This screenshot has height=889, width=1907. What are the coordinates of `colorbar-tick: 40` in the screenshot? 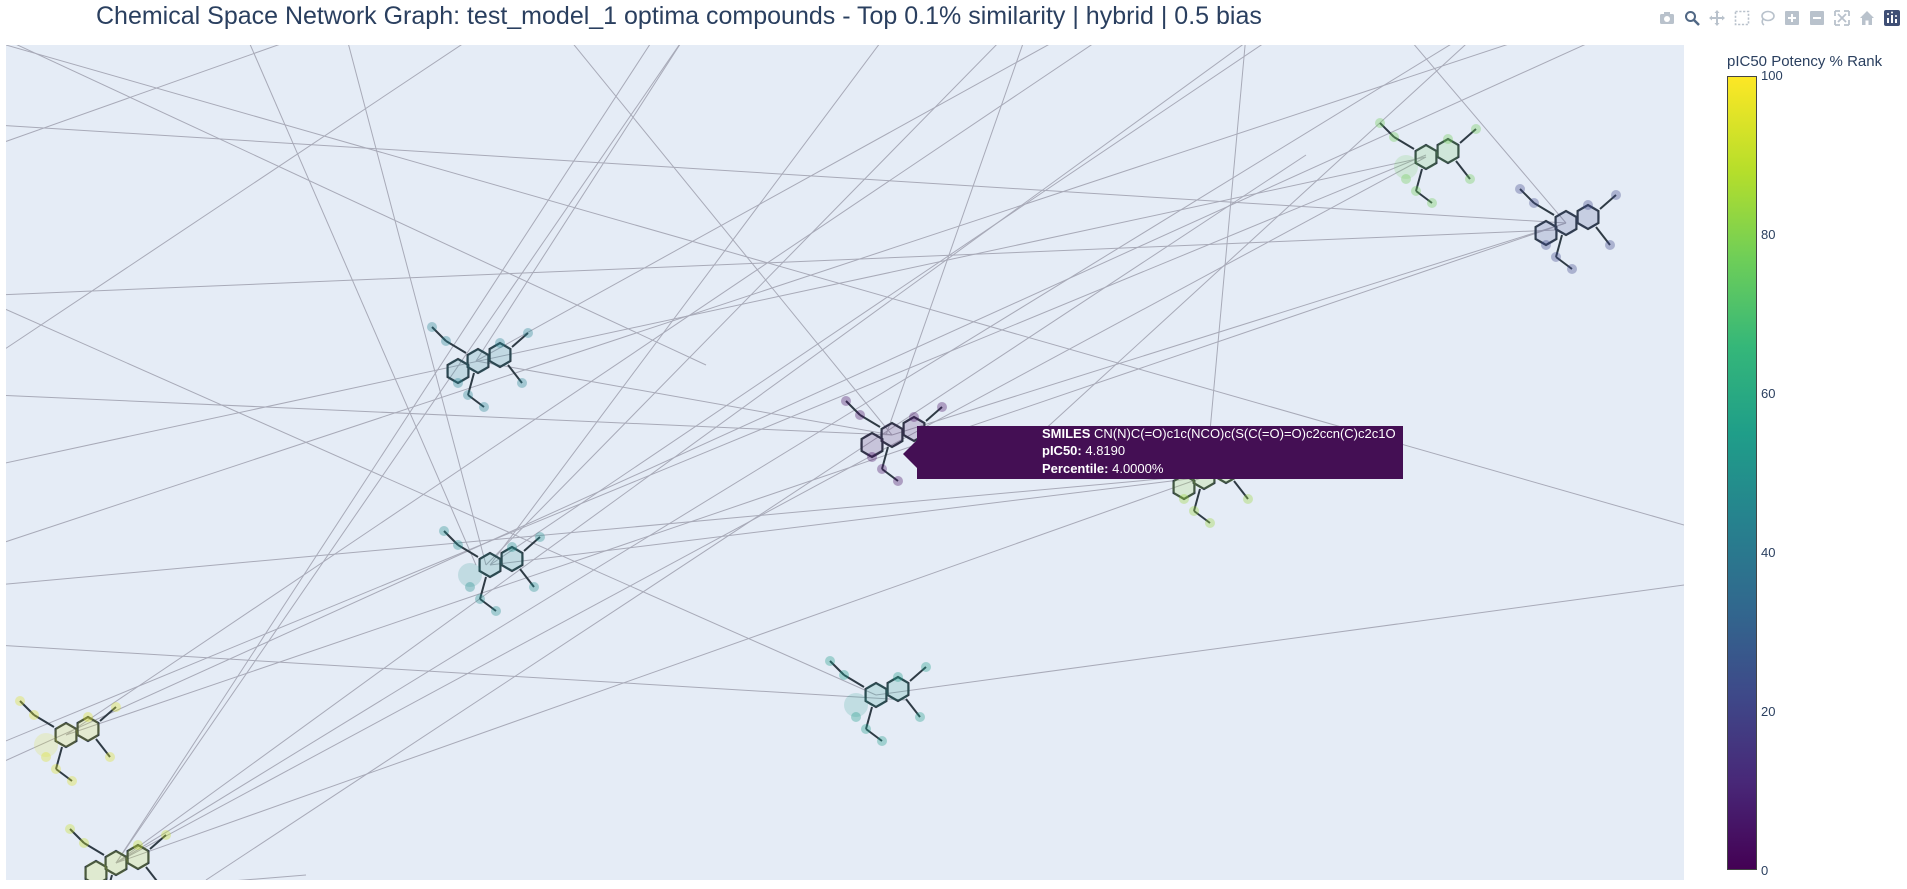 It's located at (1768, 552).